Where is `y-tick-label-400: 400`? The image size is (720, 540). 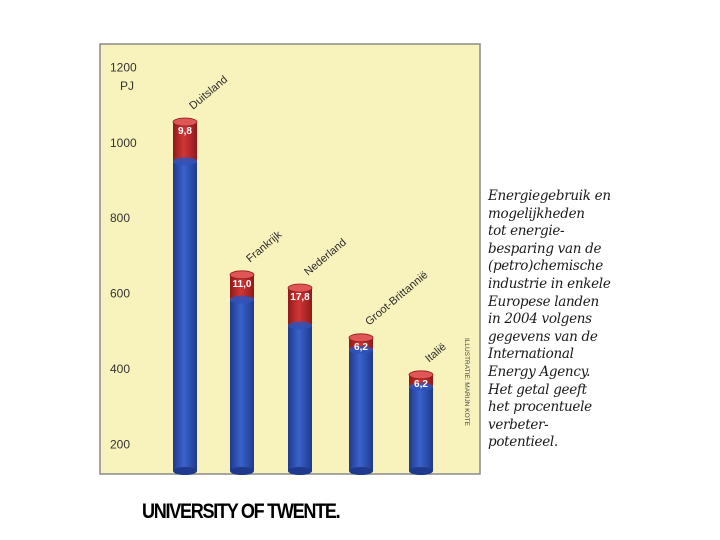 y-tick-label-400: 400 is located at coordinates (120, 369).